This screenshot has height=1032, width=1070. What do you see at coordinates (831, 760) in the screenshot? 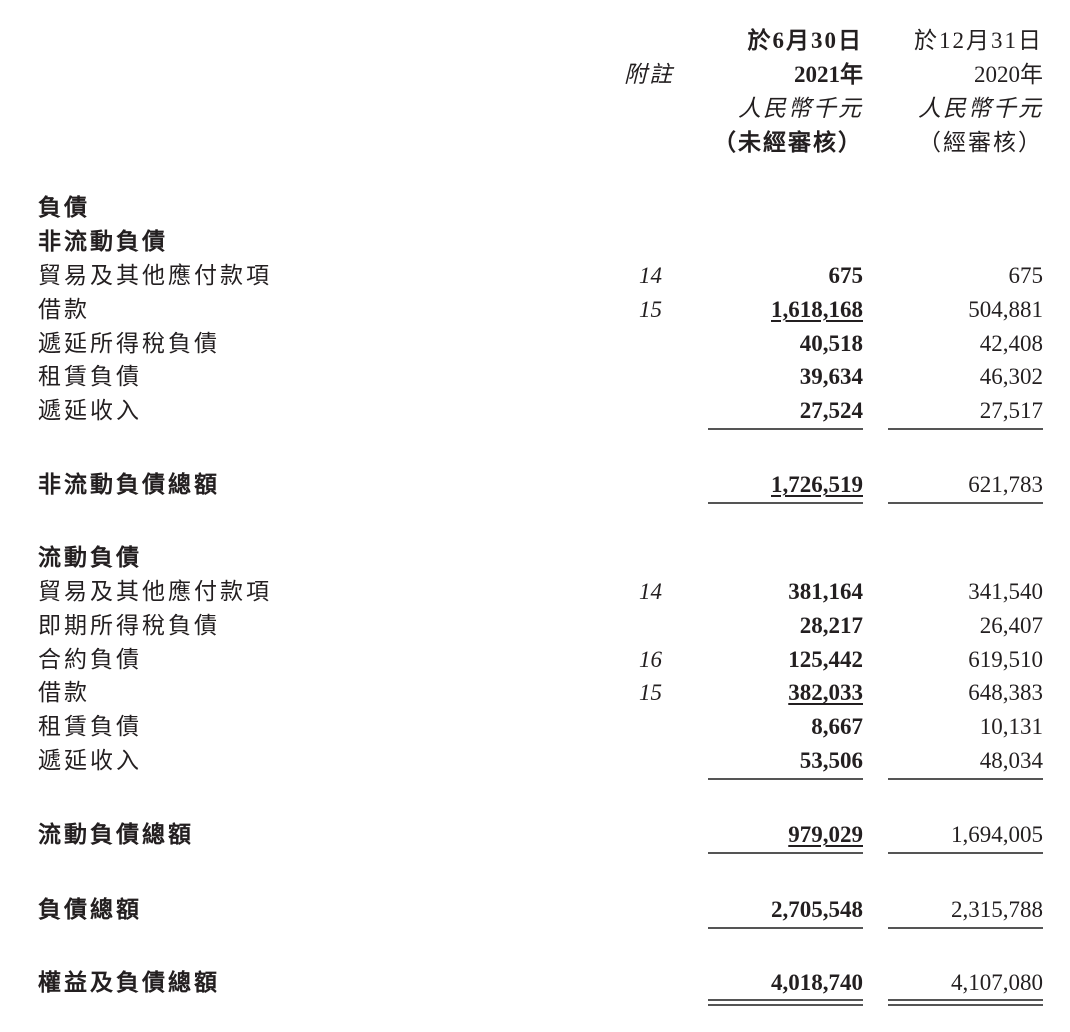
I see `row-value-2021: 53,506` at bounding box center [831, 760].